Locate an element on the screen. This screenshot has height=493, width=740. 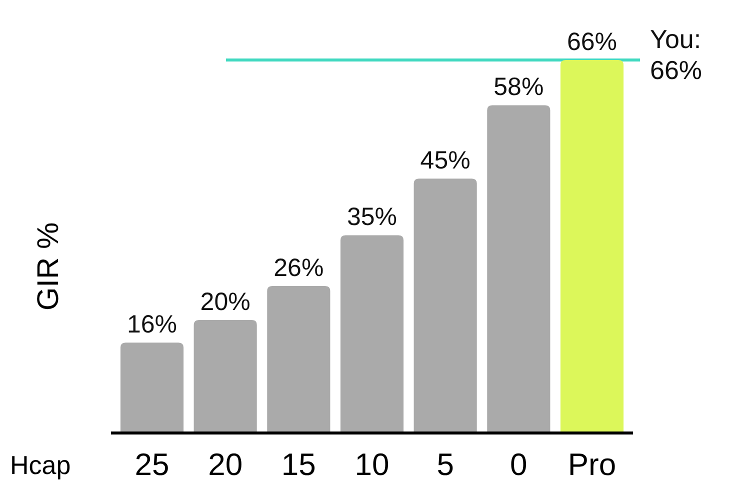
x-tick-label: 25 is located at coordinates (152, 464).